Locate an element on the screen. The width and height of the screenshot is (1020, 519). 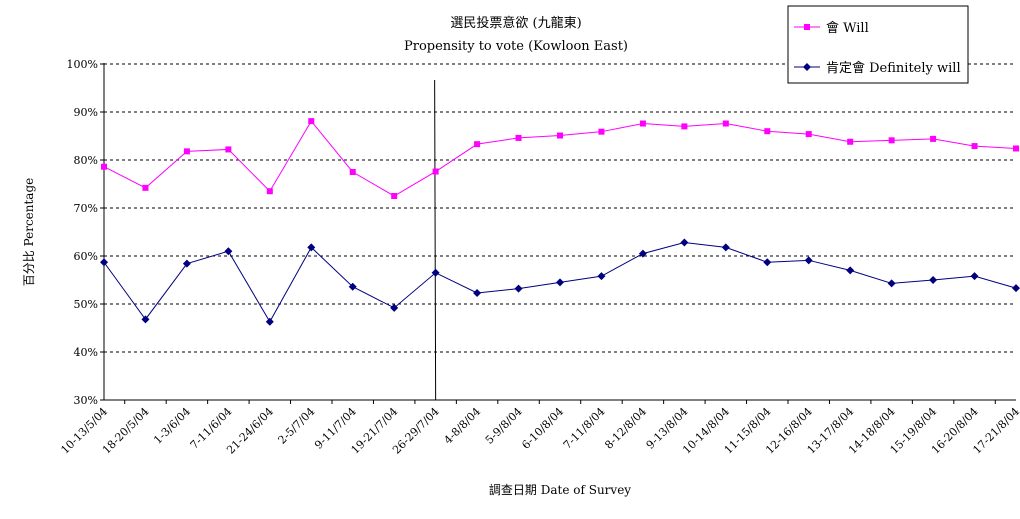
legend-definitely-marker is located at coordinates (807, 67).